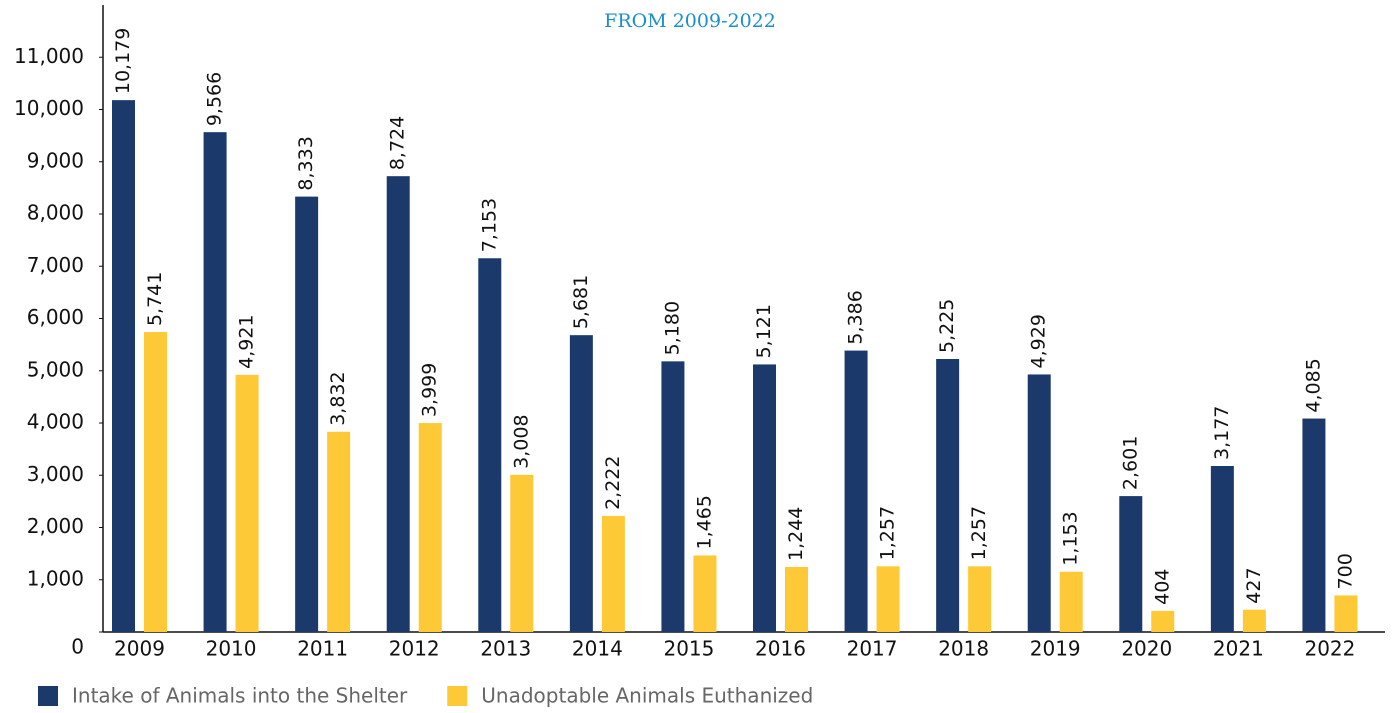  I want to click on y-tick-label: 3,000, so click(55, 474).